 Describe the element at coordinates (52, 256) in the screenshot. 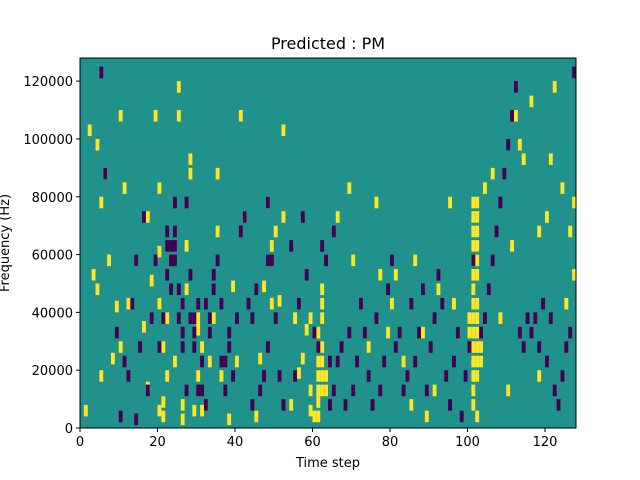

I see `y-tick-label: 60000` at that location.